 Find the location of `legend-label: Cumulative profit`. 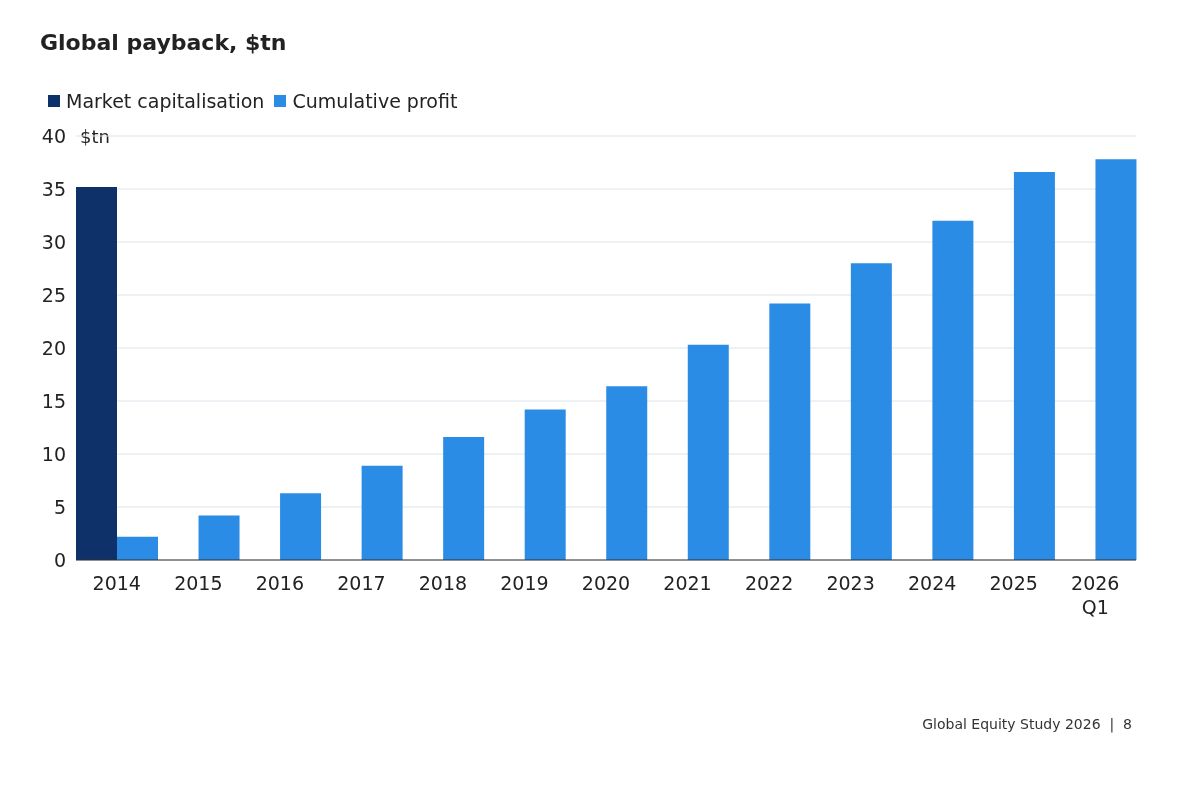

legend-label: Cumulative profit is located at coordinates (374, 101).